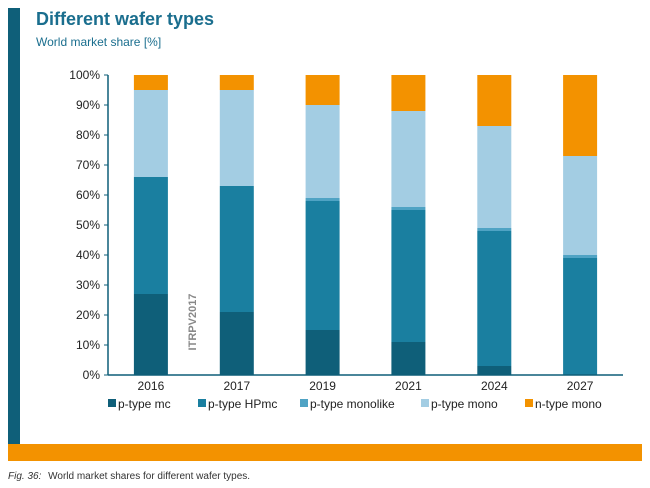 The image size is (650, 488). What do you see at coordinates (88, 195) in the screenshot?
I see `y-tick-label-6: 60%` at bounding box center [88, 195].